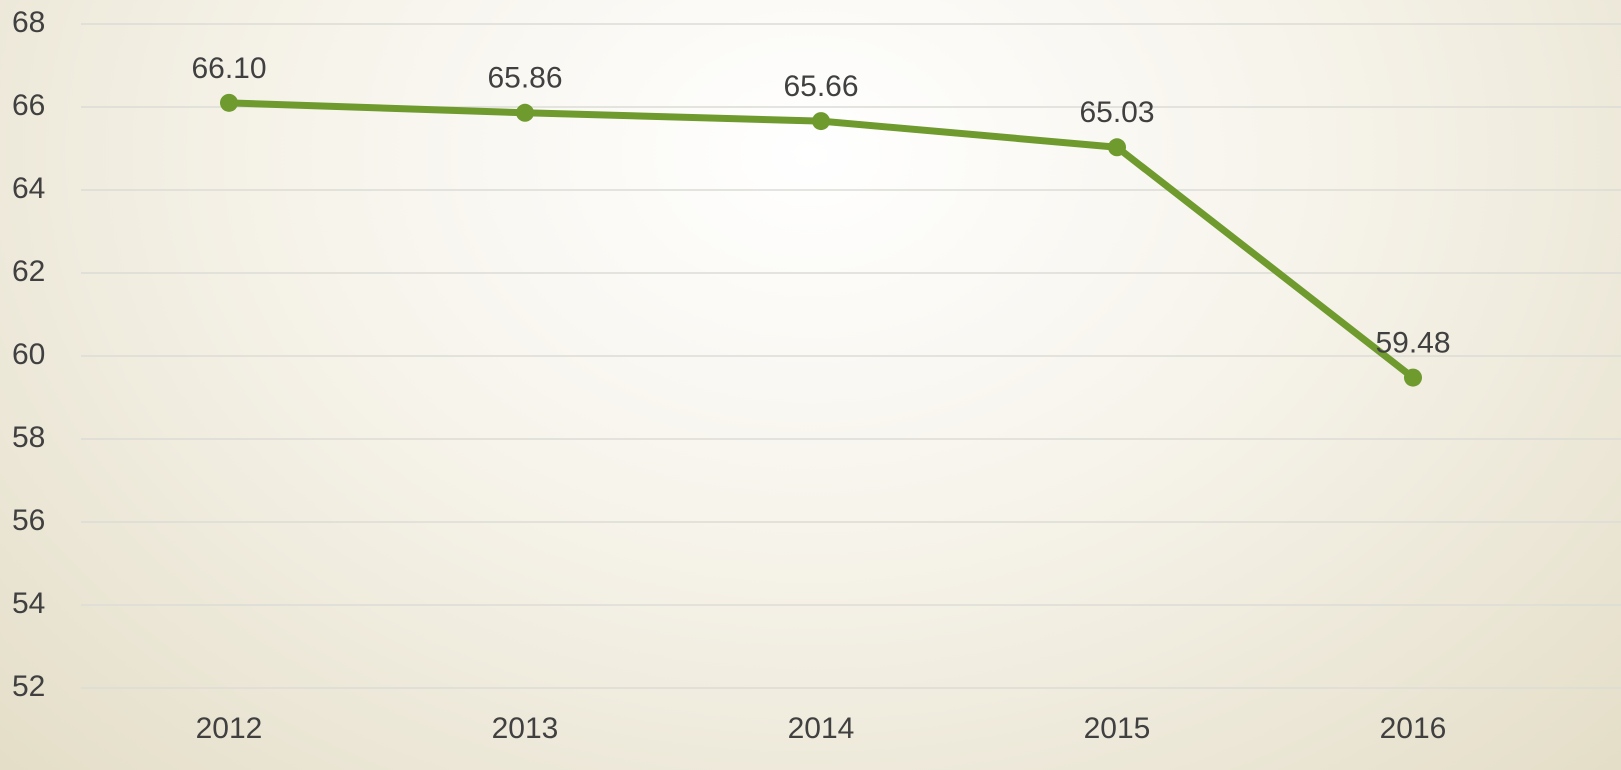 This screenshot has height=770, width=1621. What do you see at coordinates (524, 78) in the screenshot?
I see `data-label: 65.86` at bounding box center [524, 78].